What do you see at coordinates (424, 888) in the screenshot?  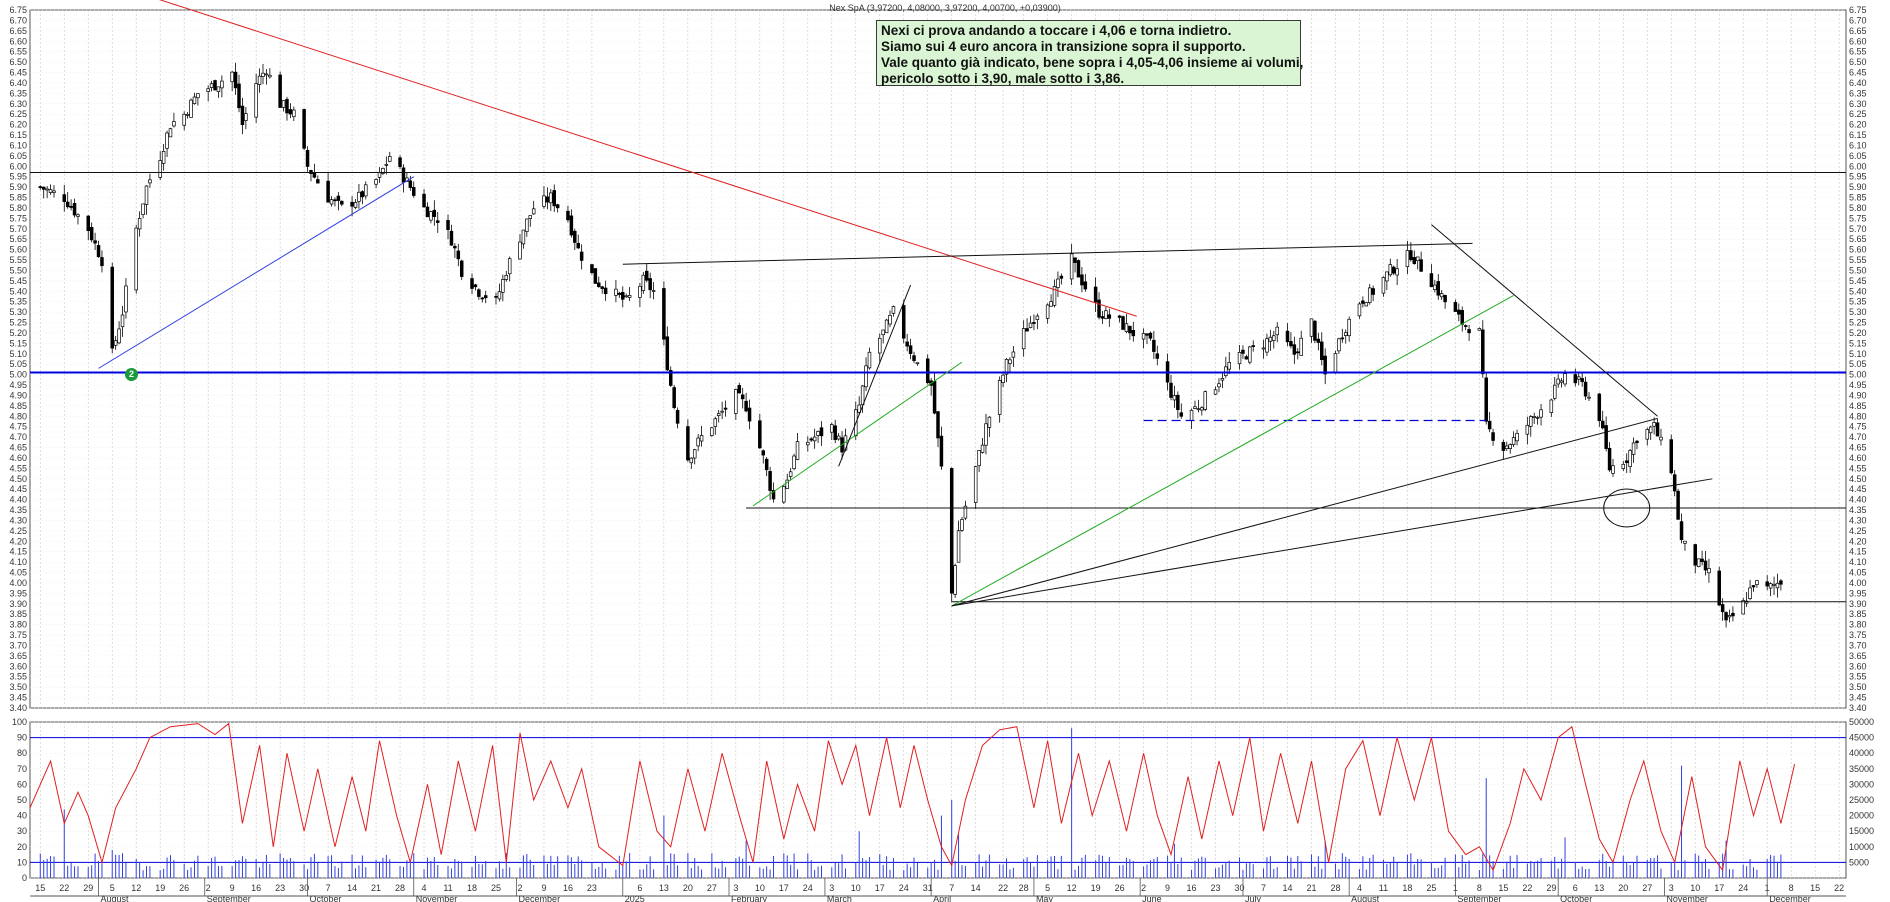 I see `x-tick-day: 4` at bounding box center [424, 888].